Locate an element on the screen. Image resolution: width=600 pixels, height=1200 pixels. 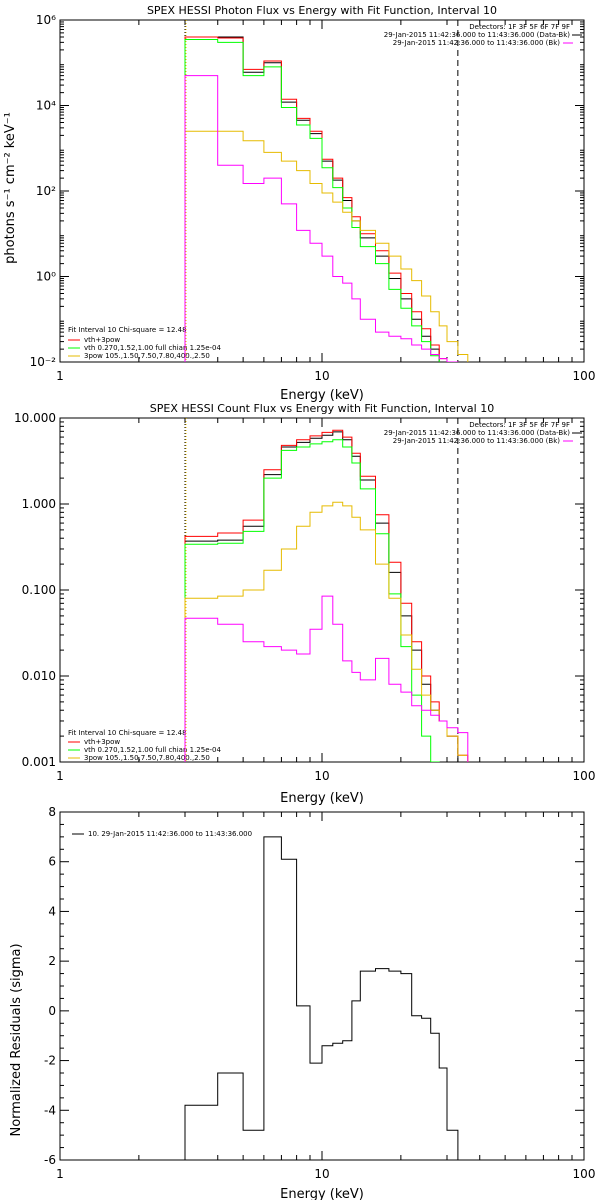
y-tick-label: 2 is located at coordinates (52, 961).